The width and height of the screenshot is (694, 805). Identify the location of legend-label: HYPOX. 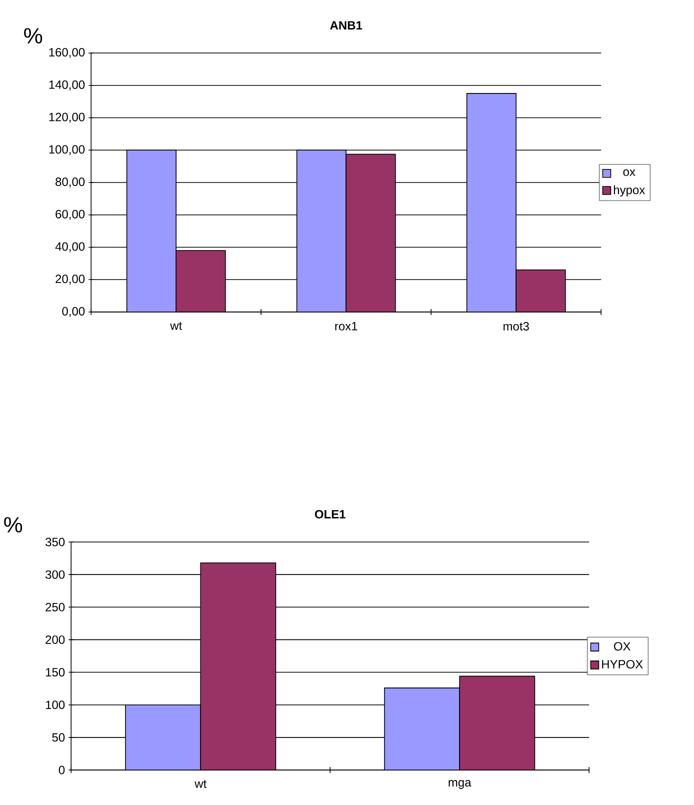
(622, 664).